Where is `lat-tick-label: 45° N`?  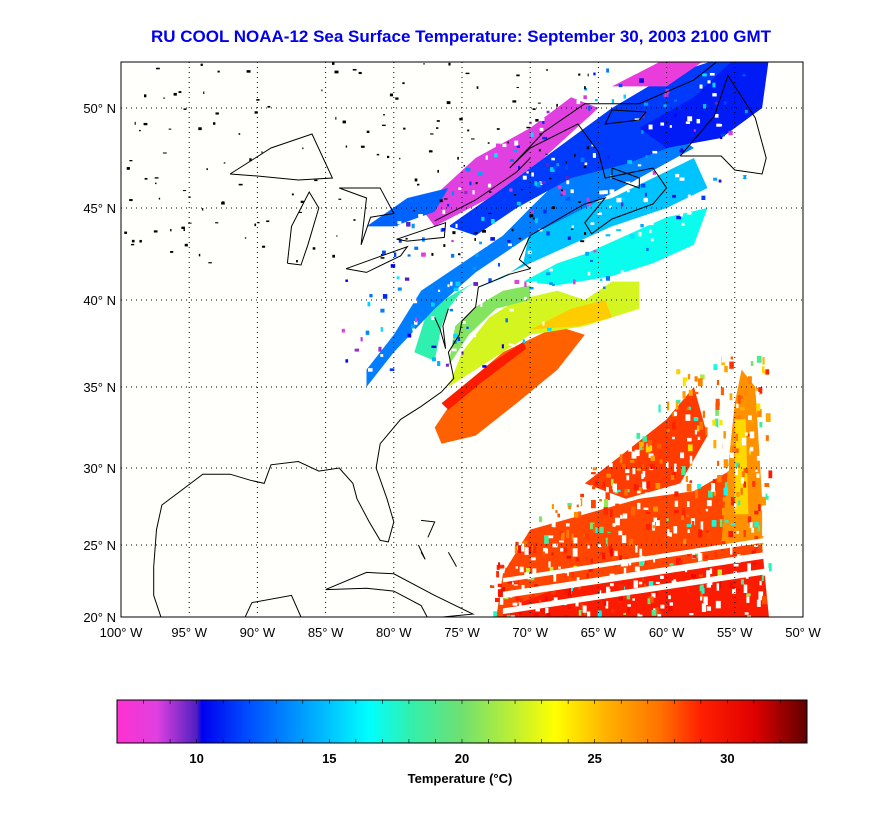 lat-tick-label: 45° N is located at coordinates (99, 208).